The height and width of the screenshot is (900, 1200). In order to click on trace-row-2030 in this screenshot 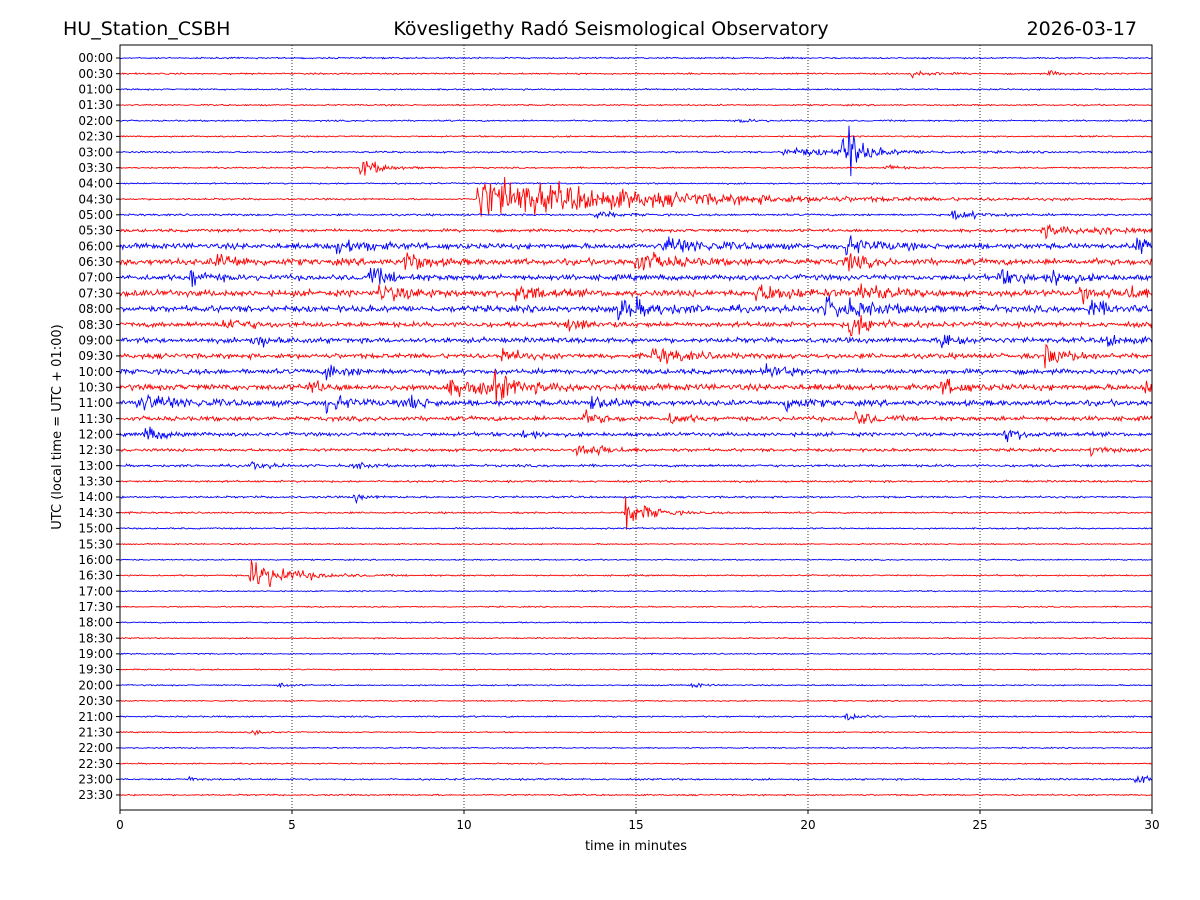, I will do `click(636, 701)`.